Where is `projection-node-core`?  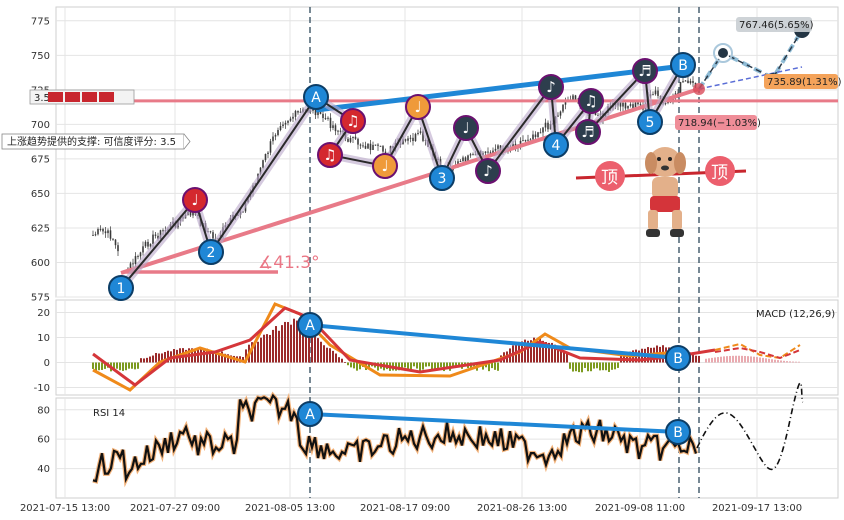 projection-node-core is located at coordinates (723, 53).